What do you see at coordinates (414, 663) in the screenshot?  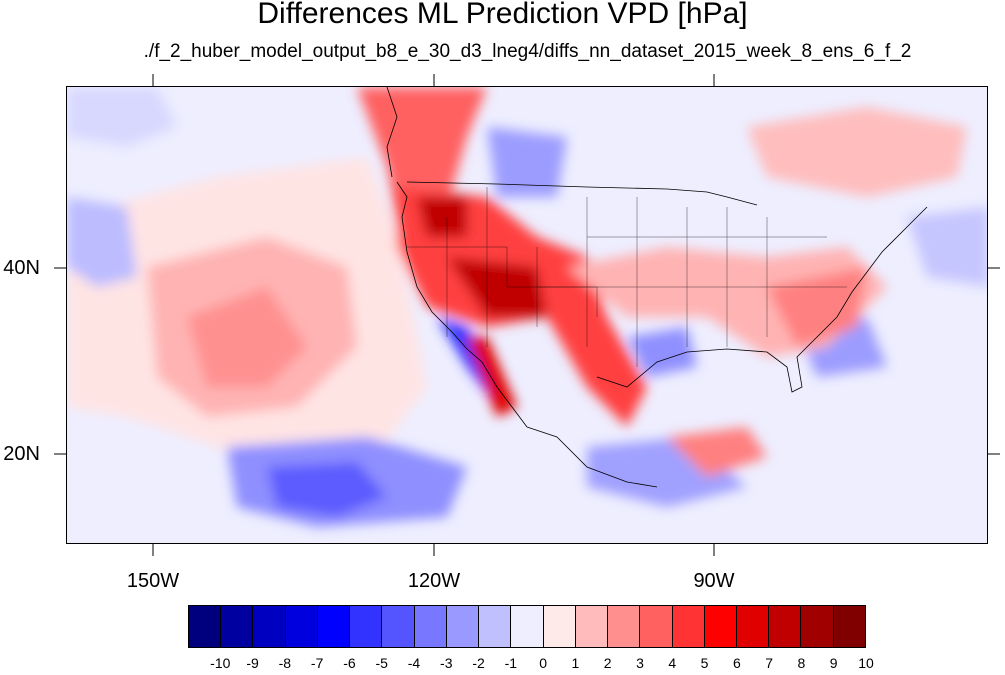 I see `colorbar-label: -4` at bounding box center [414, 663].